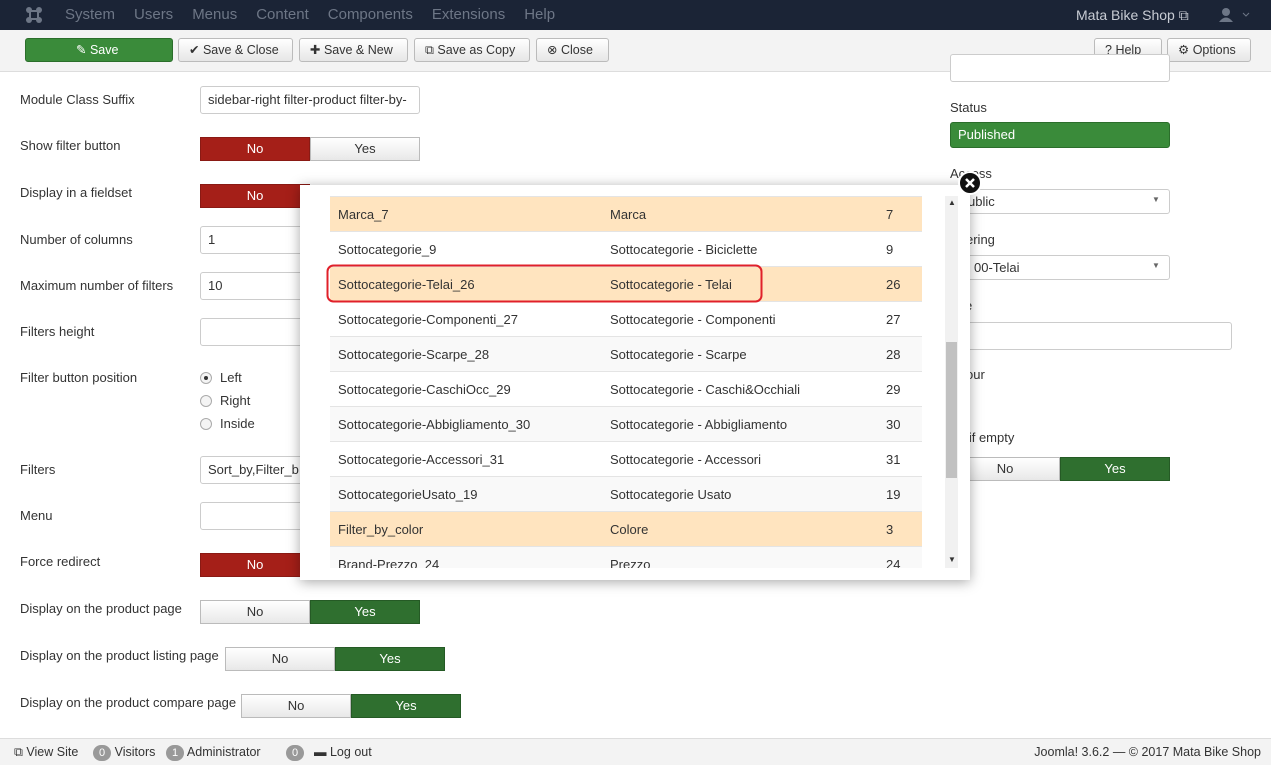 The image size is (1271, 765). What do you see at coordinates (1125, 15) in the screenshot?
I see `site-name: Mata Bike Shop` at bounding box center [1125, 15].